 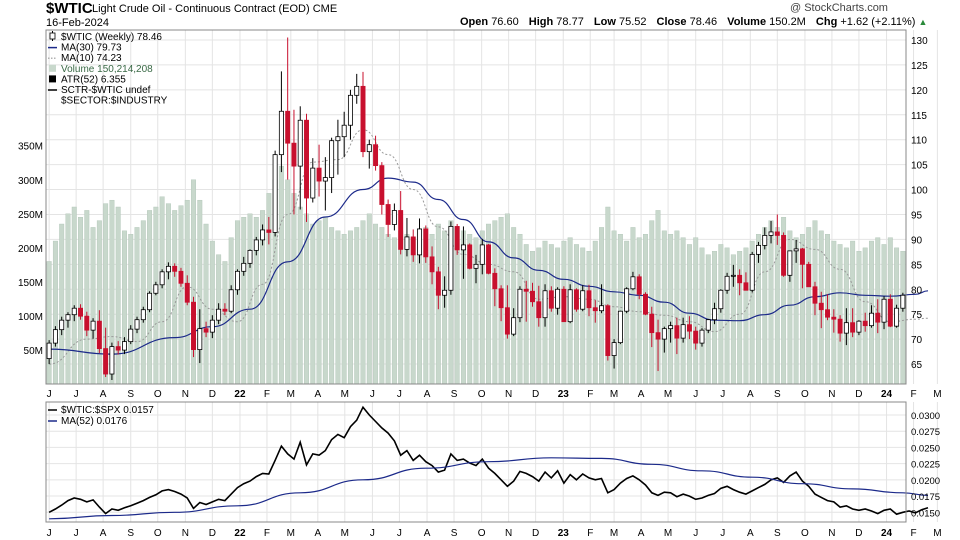 What do you see at coordinates (30, 147) in the screenshot?
I see `volume-tick-label: 350M` at bounding box center [30, 147].